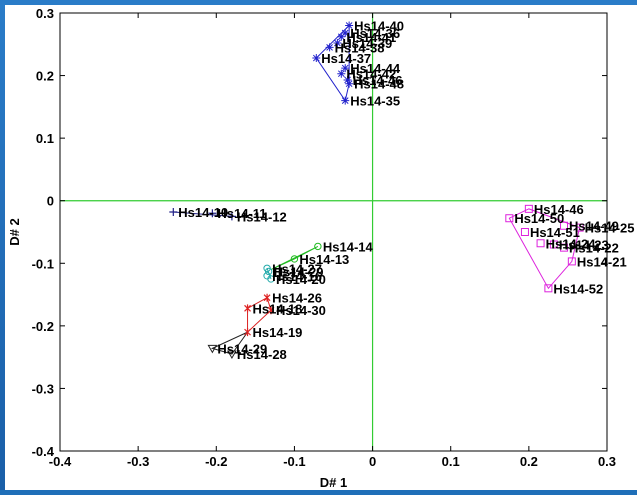  I want to click on point-label: Hs14-42, so click(371, 74).